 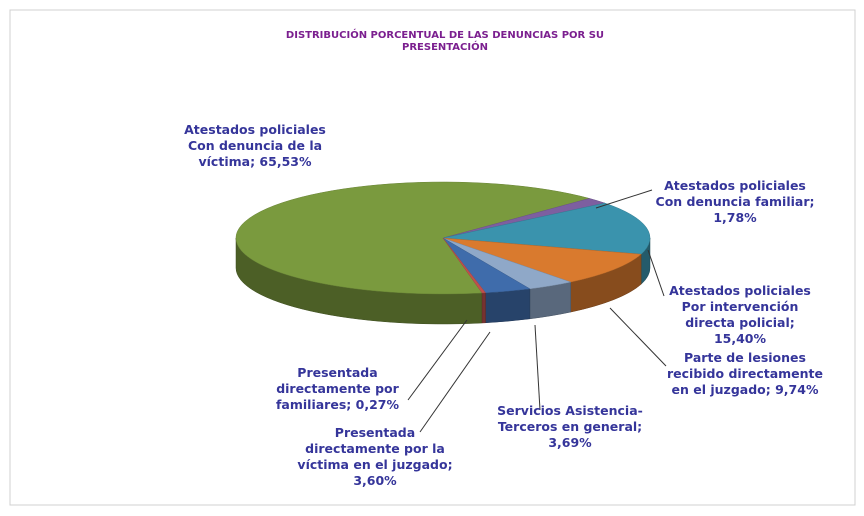 I want to click on label-value: 3,60%, so click(x=375, y=480).